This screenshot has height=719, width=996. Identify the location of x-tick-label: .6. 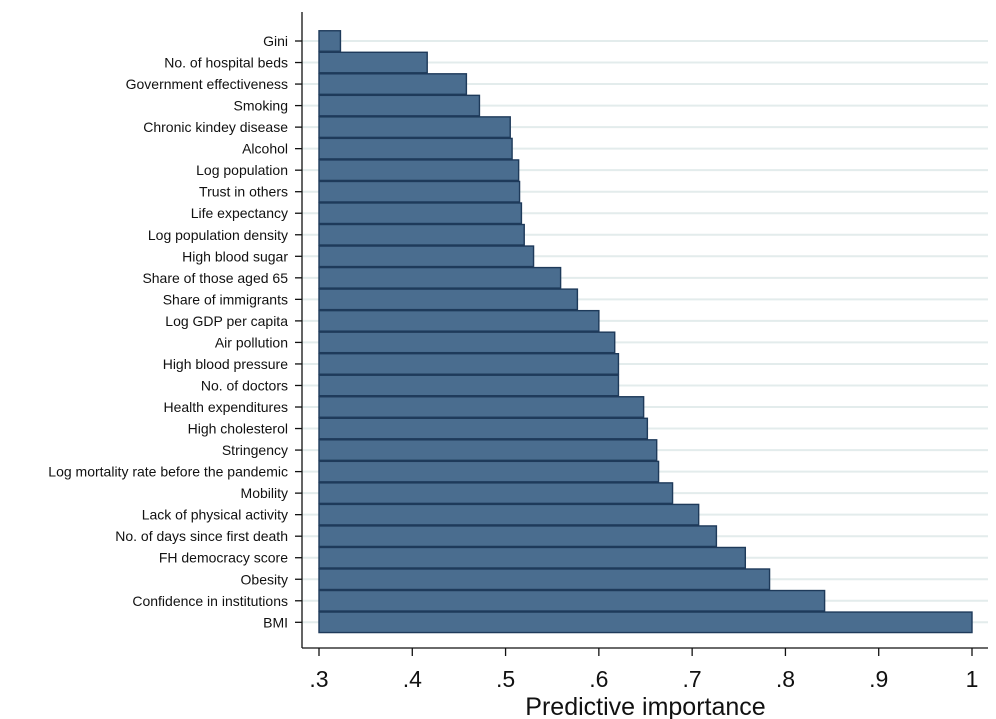
(598, 679).